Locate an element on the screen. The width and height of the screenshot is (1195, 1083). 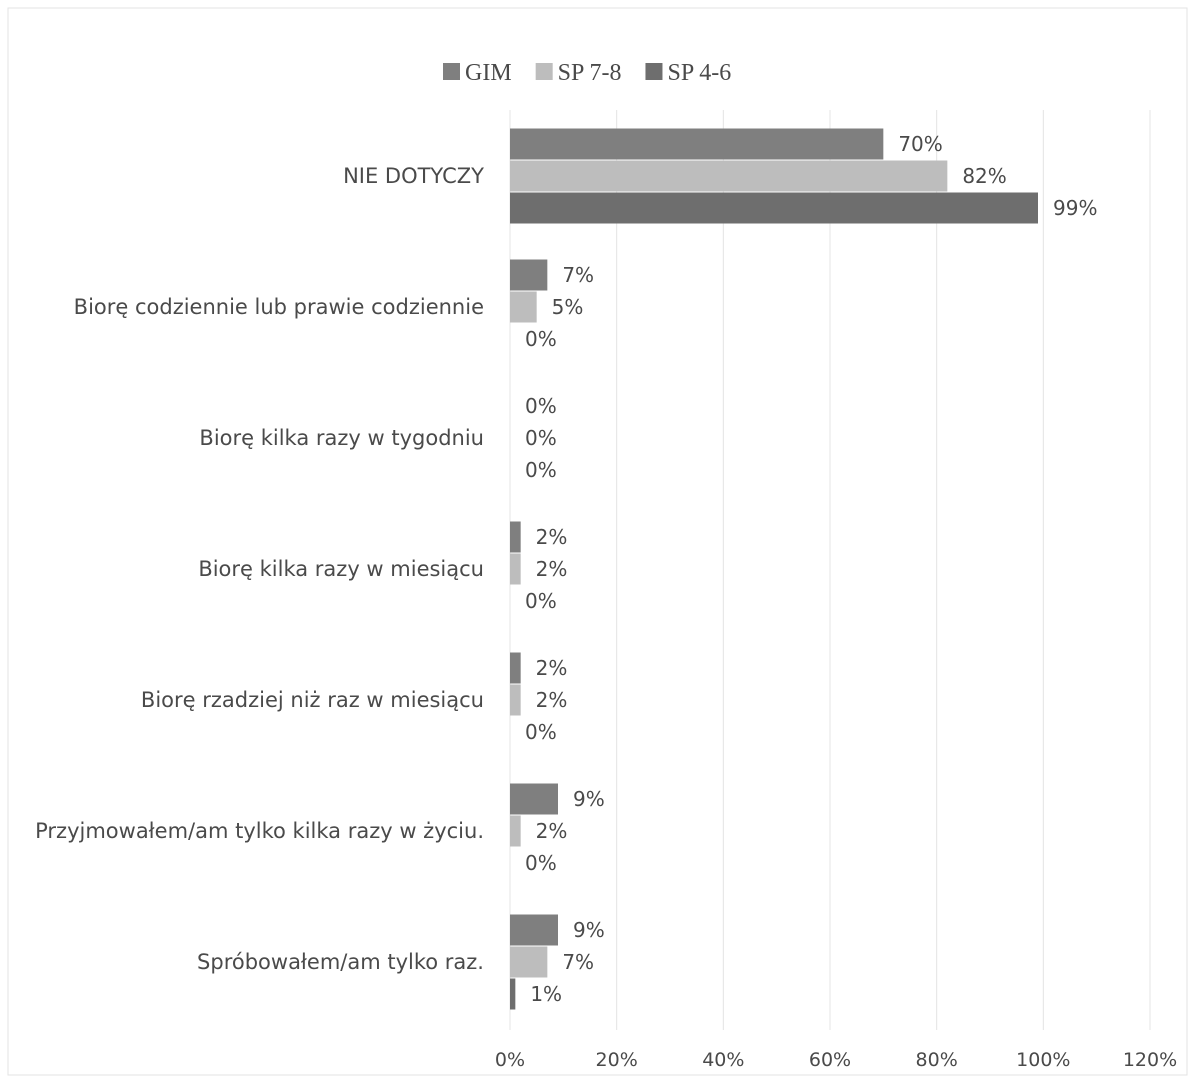
category-label: Biorę rzadziej niż raz w miesiącu is located at coordinates (312, 700).